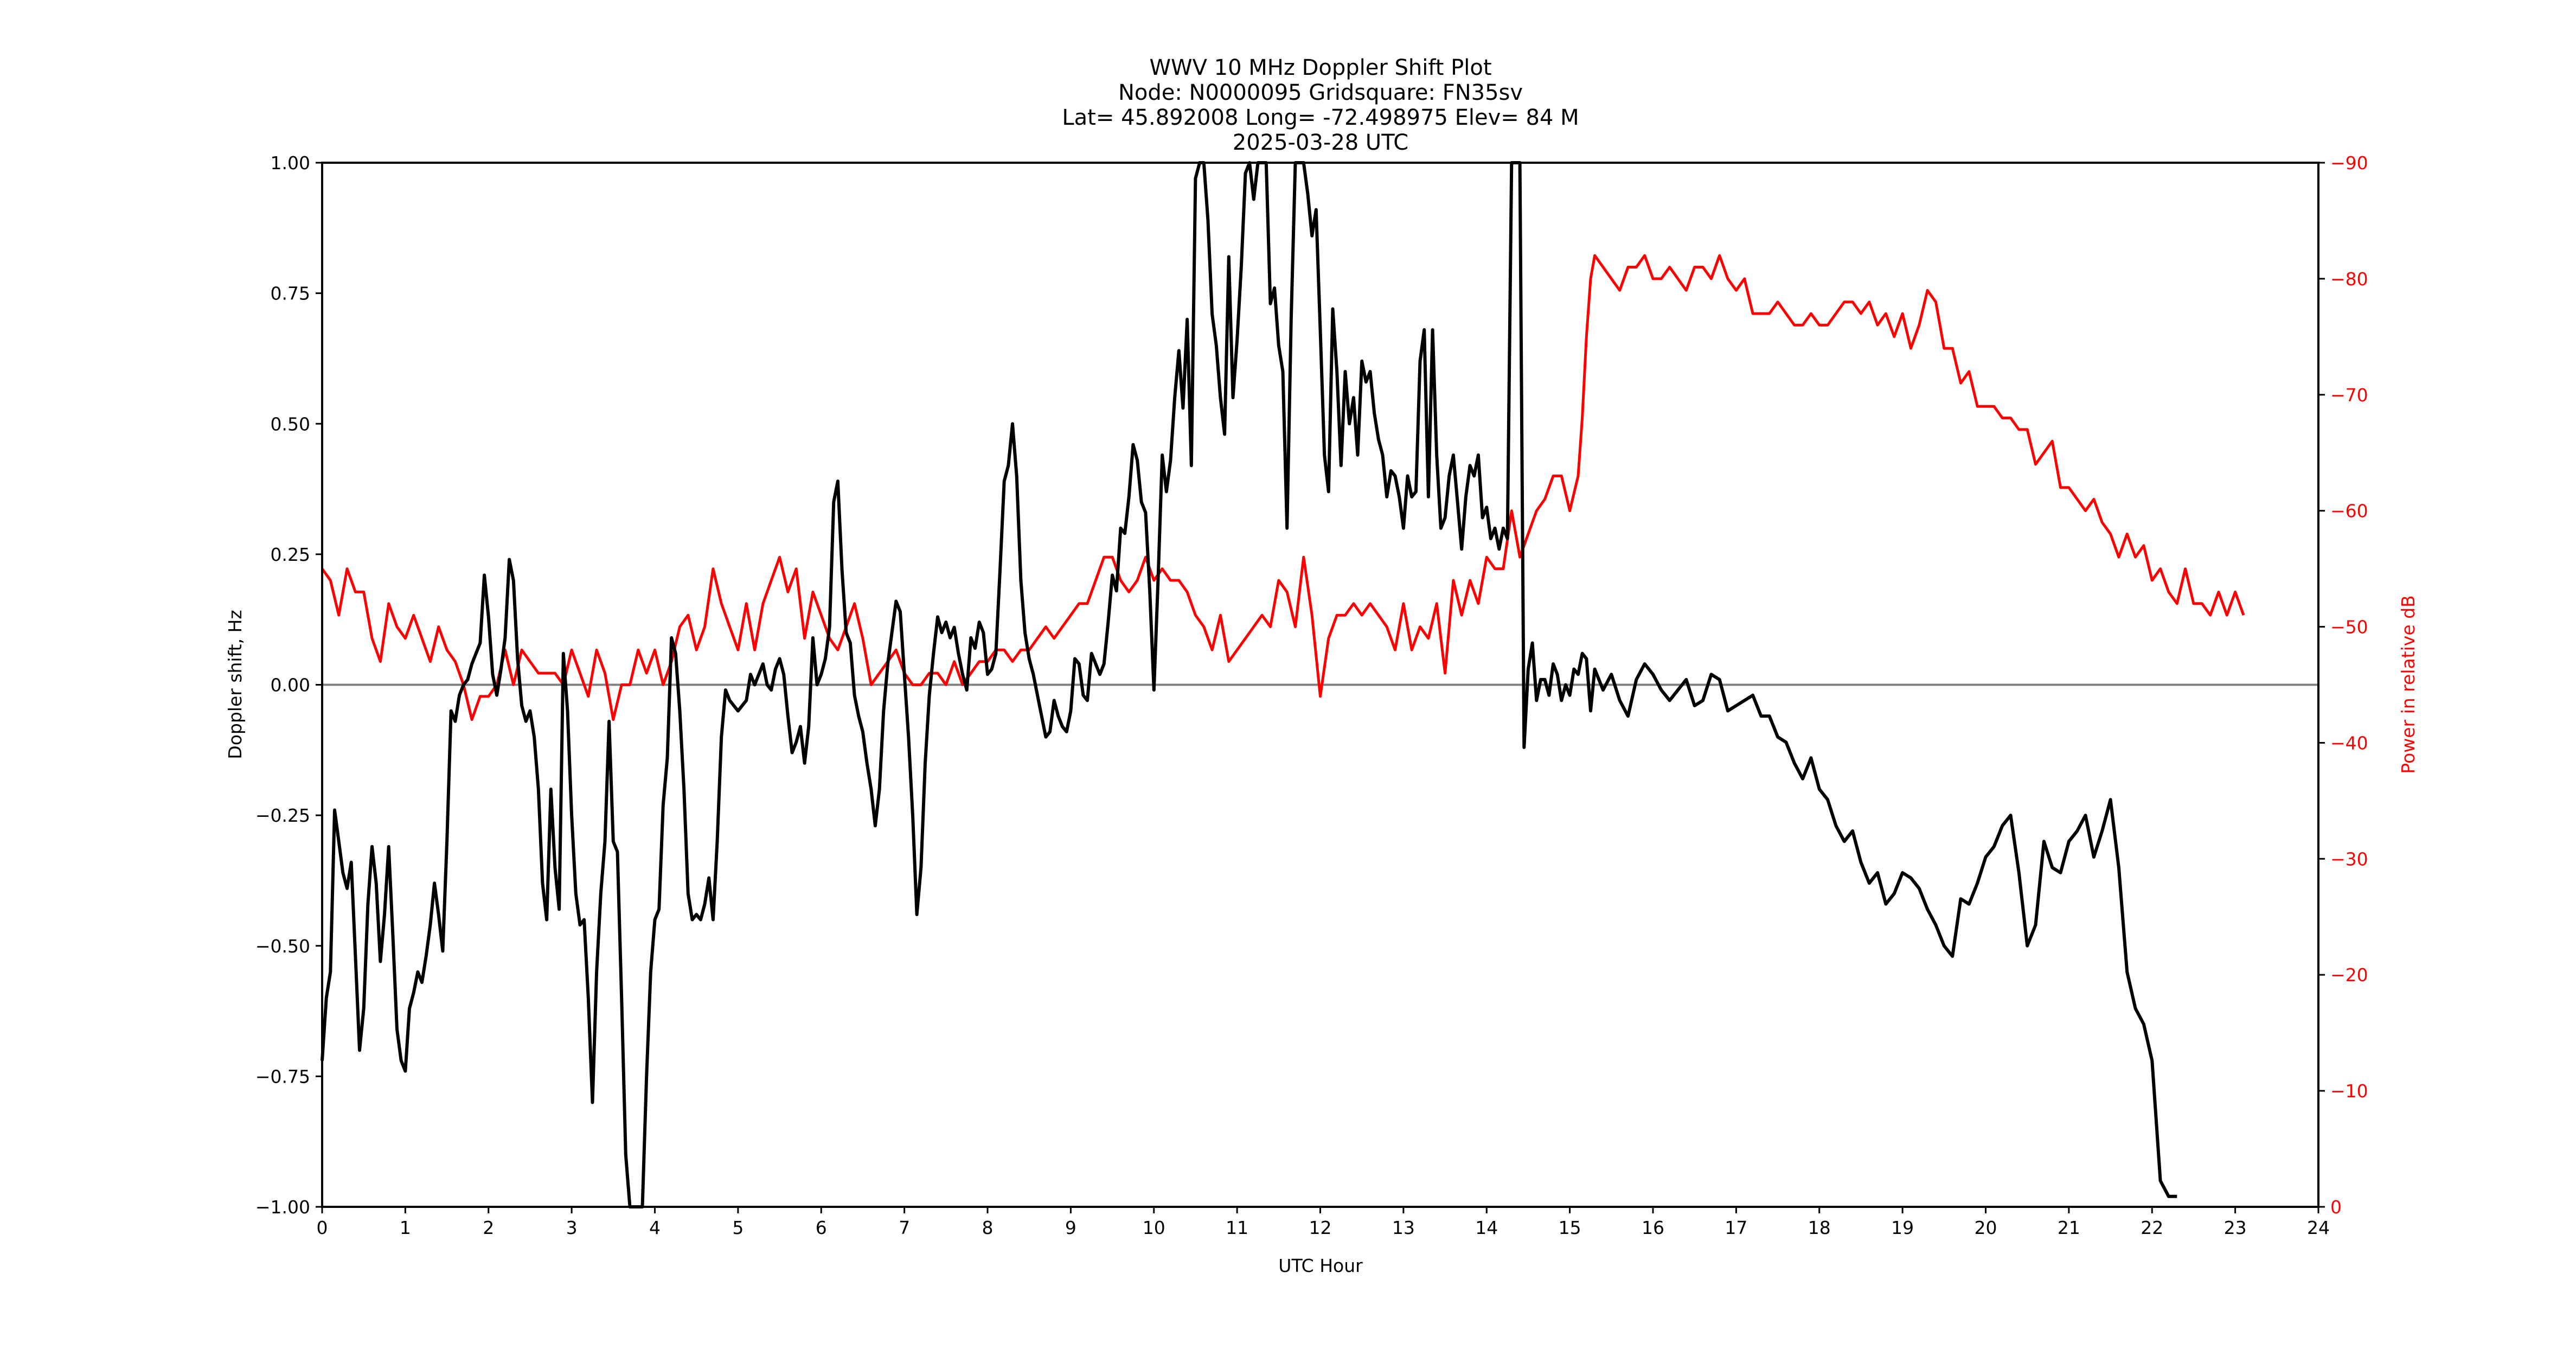  What do you see at coordinates (1320, 1227) in the screenshot?
I see `x-tick-label: 12` at bounding box center [1320, 1227].